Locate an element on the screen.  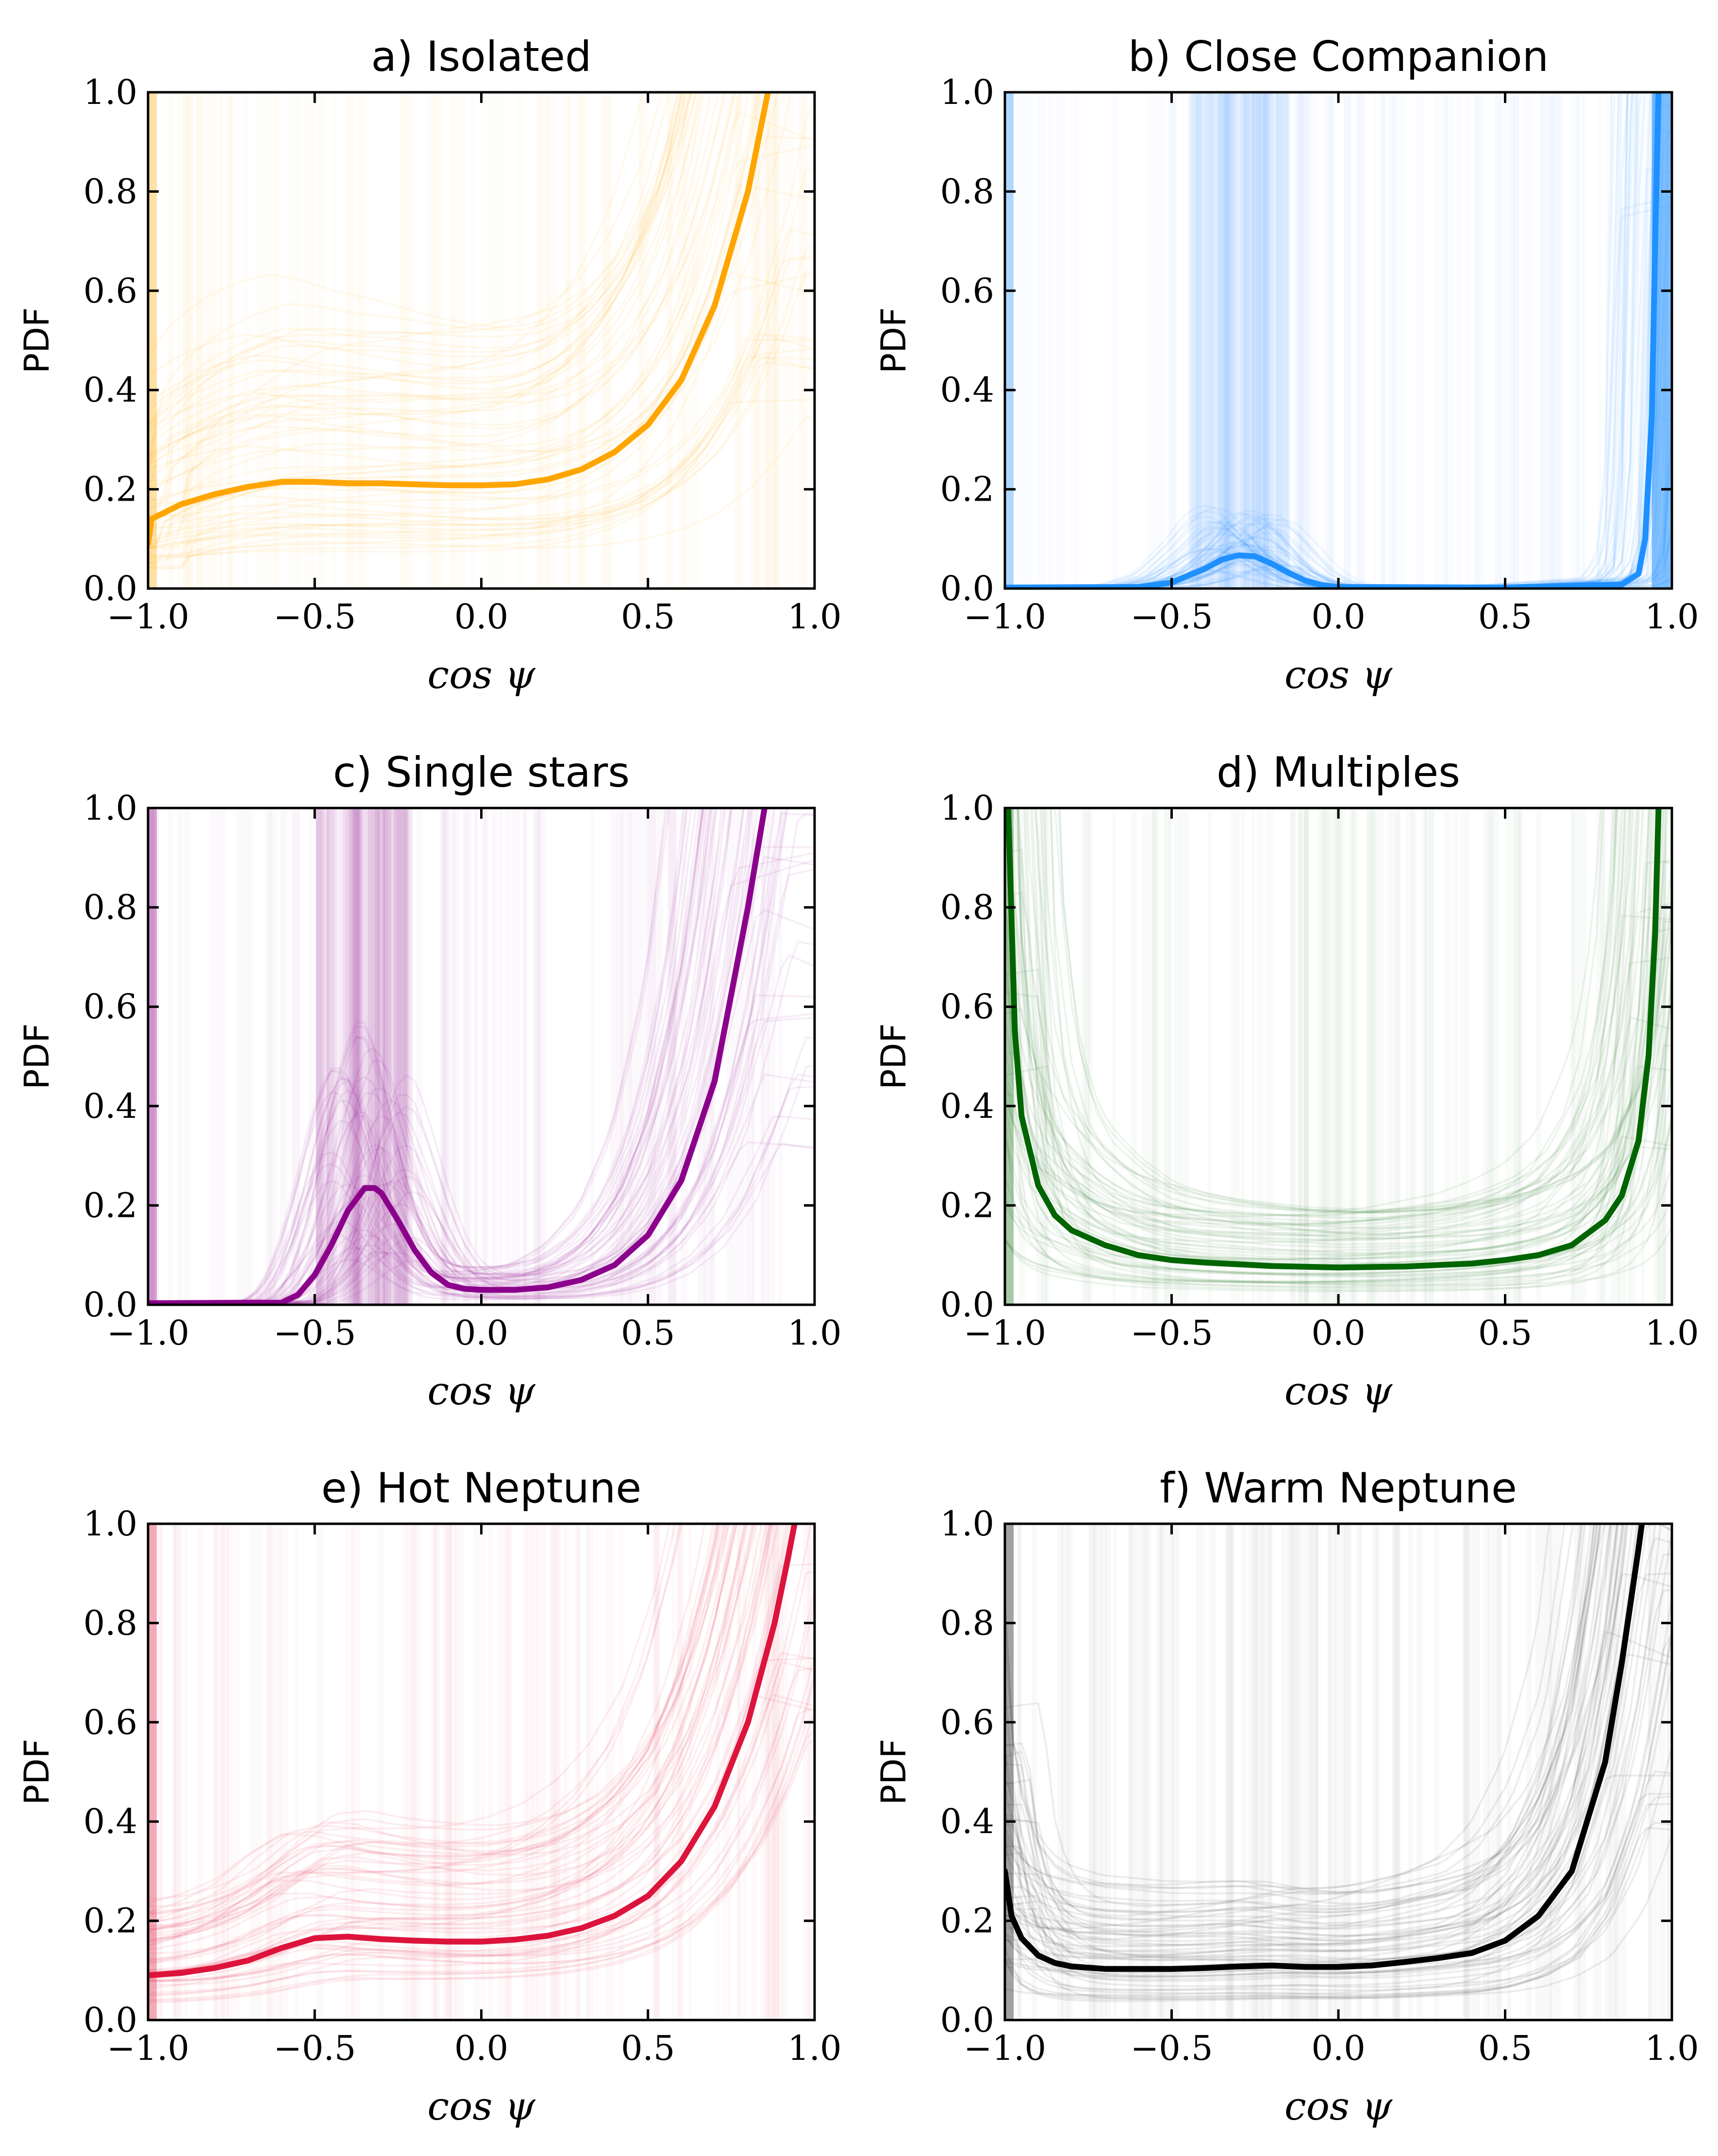
y-tick-label: 1.0 is located at coordinates (967, 92).